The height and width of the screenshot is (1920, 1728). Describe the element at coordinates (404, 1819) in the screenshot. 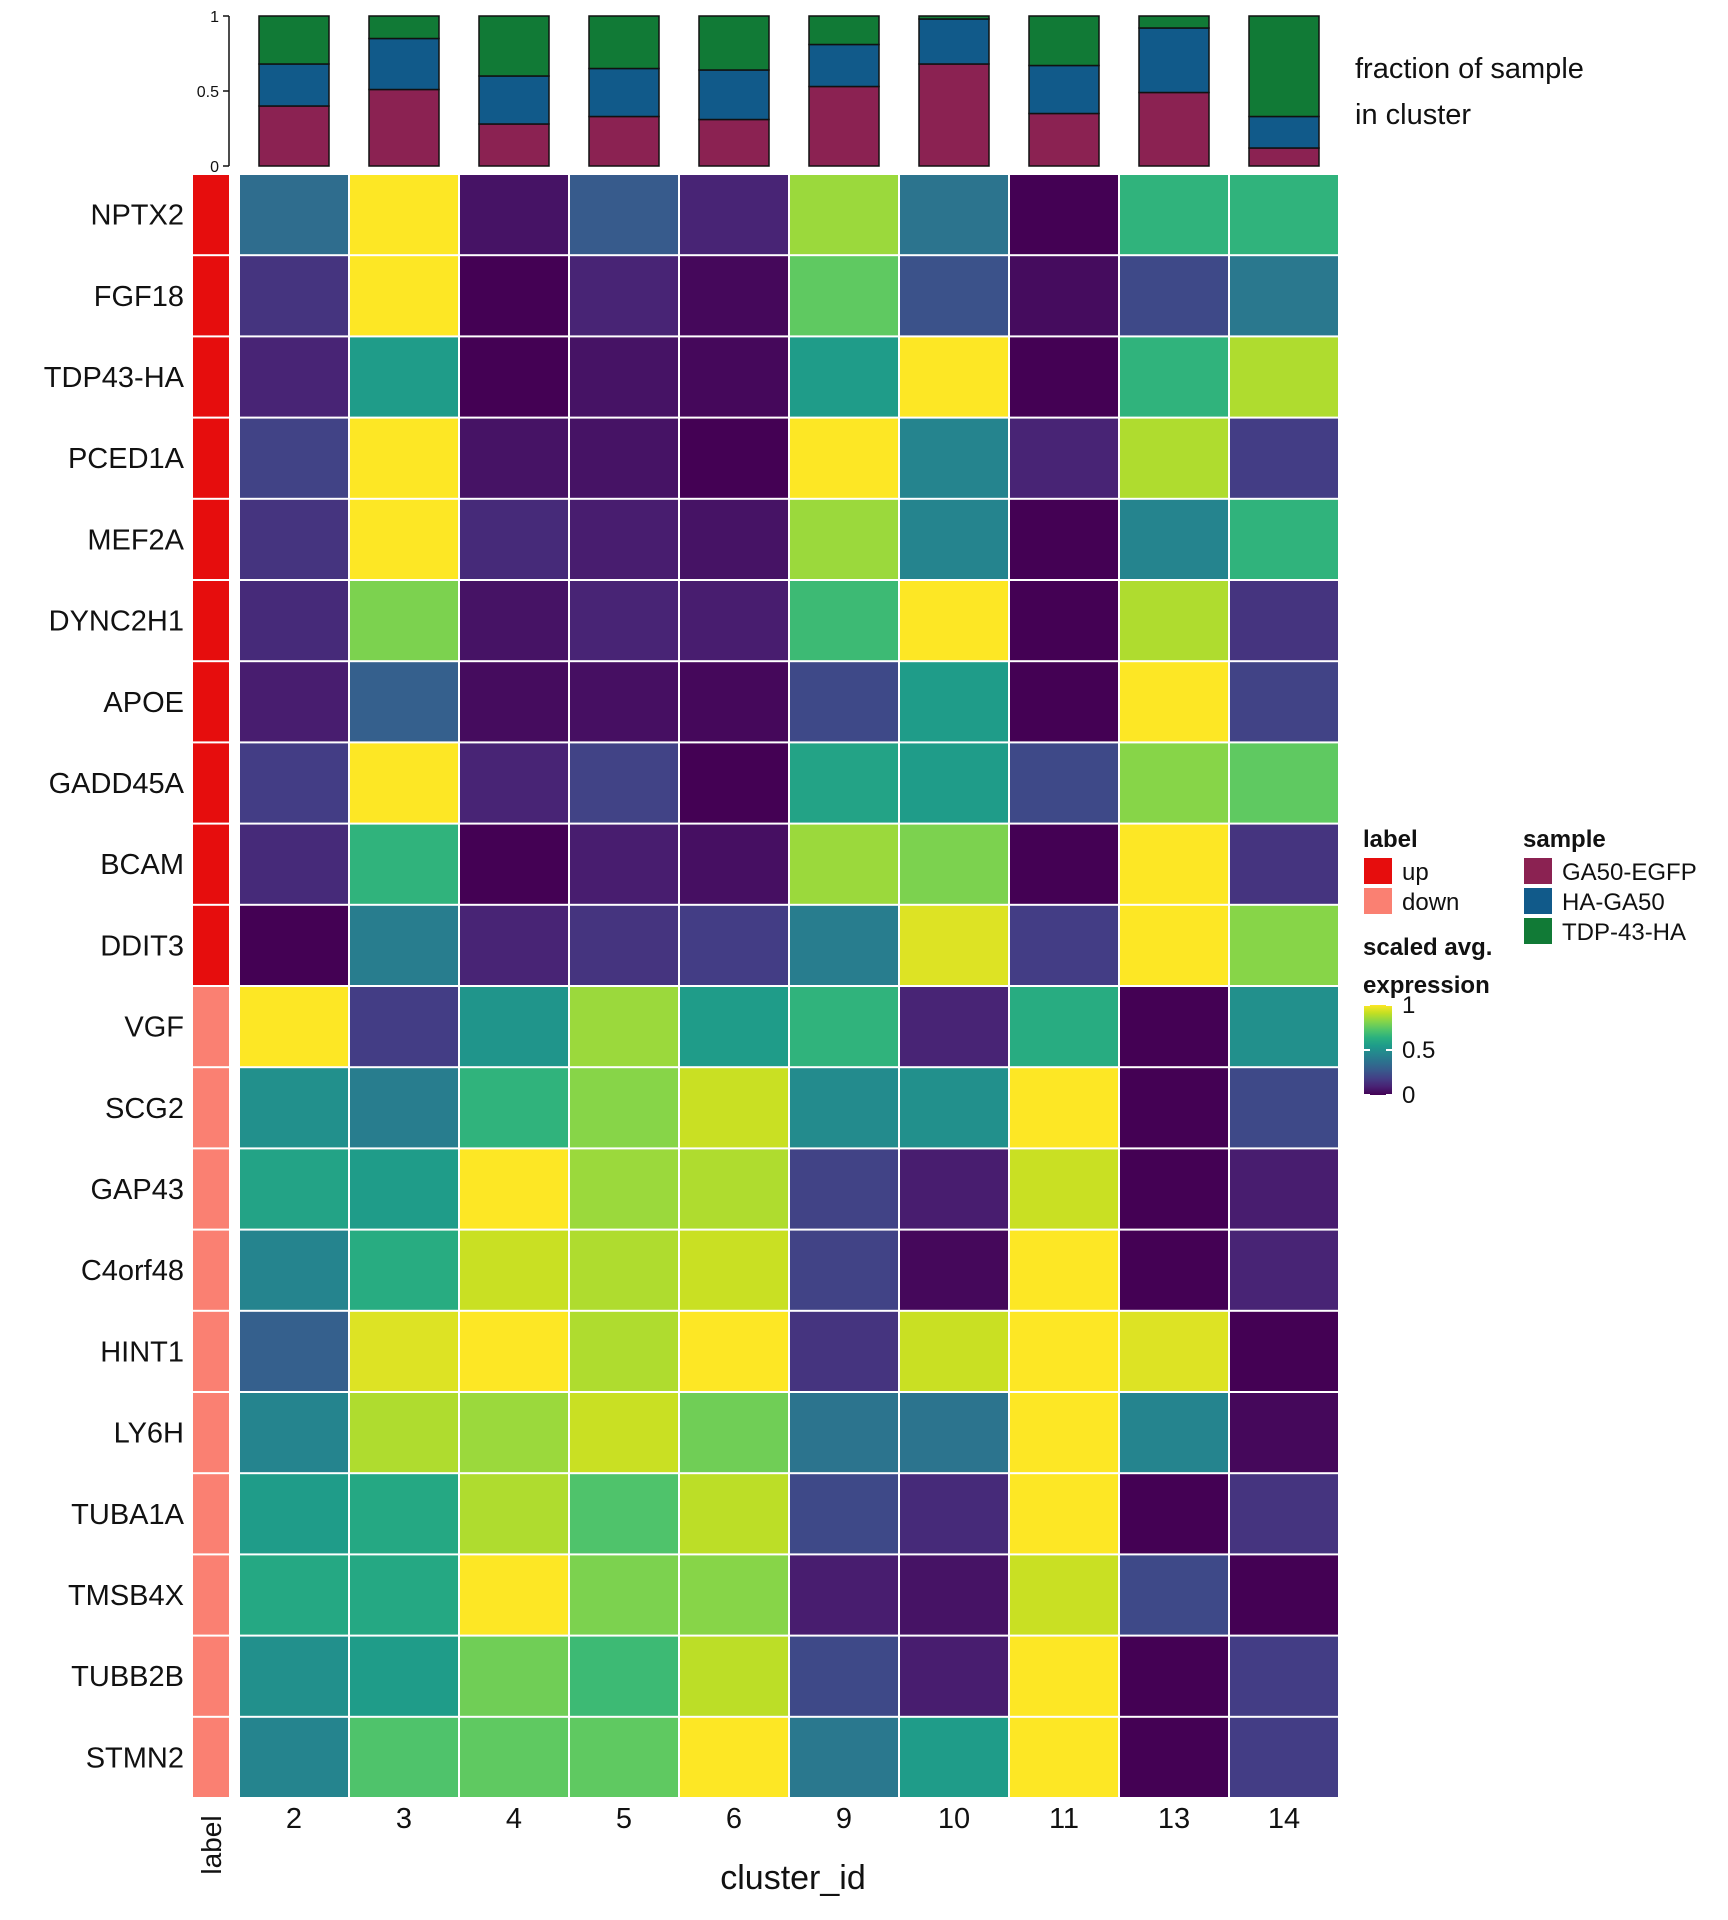

I see `cluster-label: 3` at that location.